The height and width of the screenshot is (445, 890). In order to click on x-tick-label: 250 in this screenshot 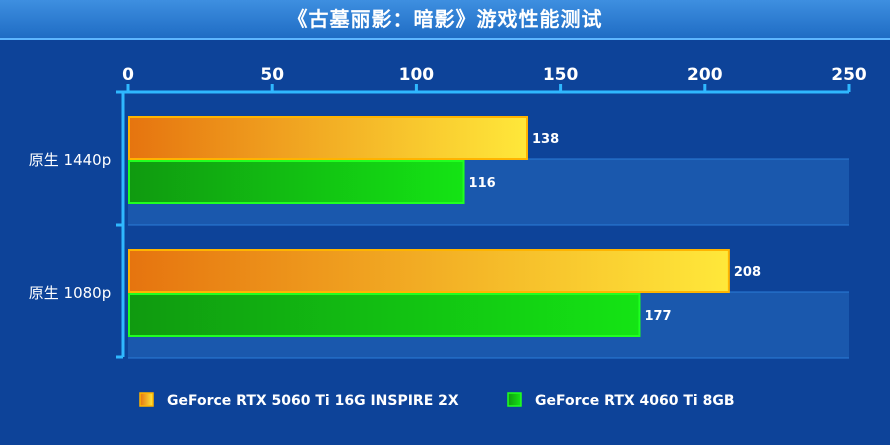, I will do `click(849, 75)`.